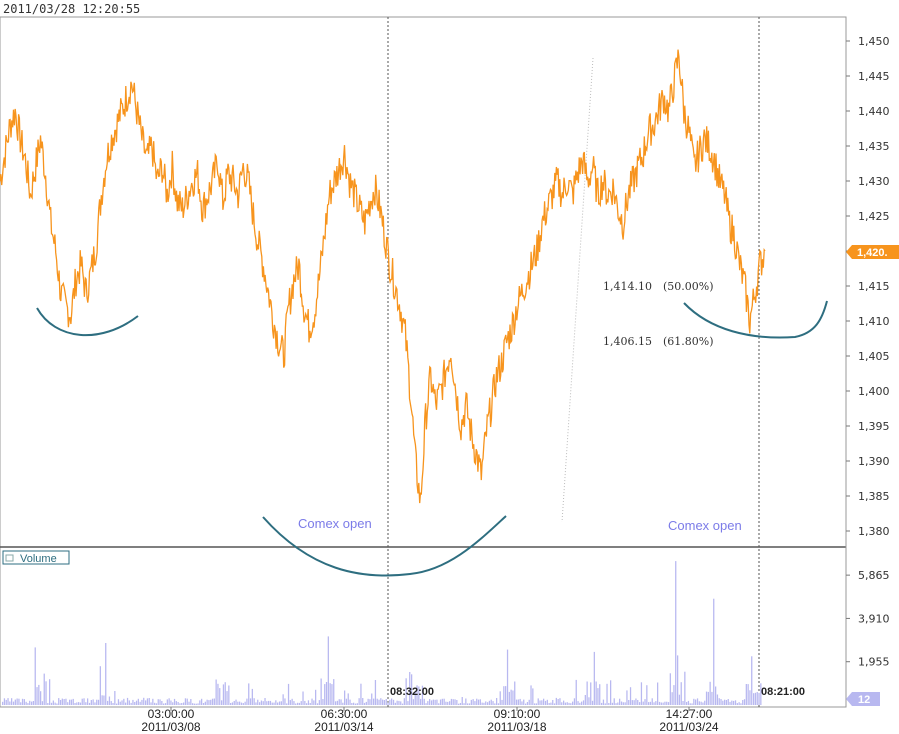 The height and width of the screenshot is (734, 899). Describe the element at coordinates (874, 286) in the screenshot. I see `price-y-tick-label: 1,415` at that location.